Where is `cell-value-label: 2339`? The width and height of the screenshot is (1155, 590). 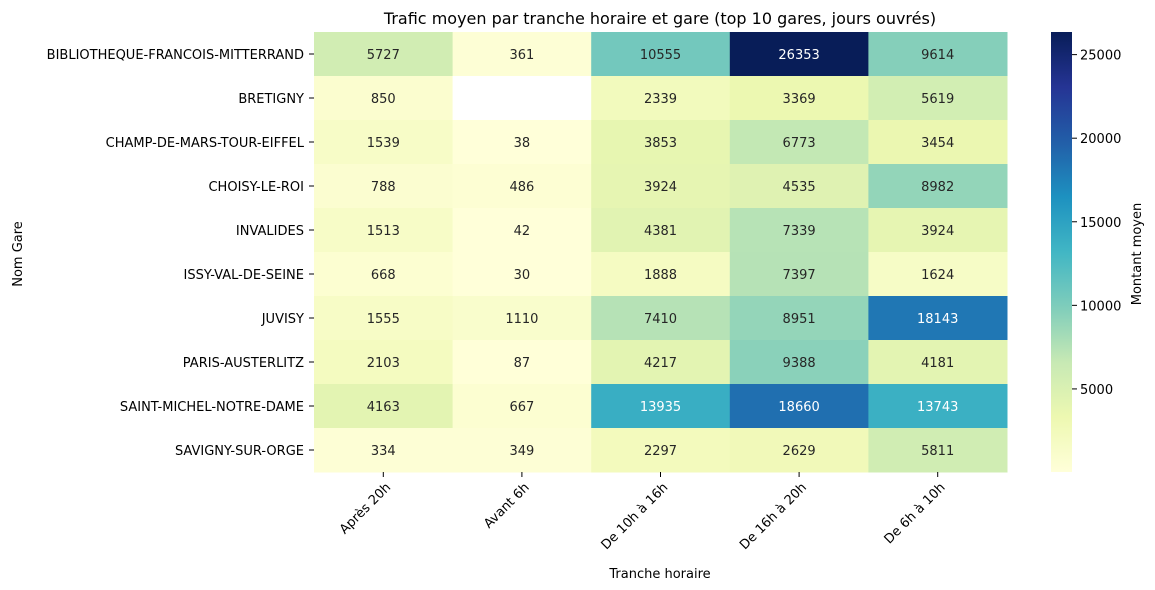 cell-value-label: 2339 is located at coordinates (660, 99).